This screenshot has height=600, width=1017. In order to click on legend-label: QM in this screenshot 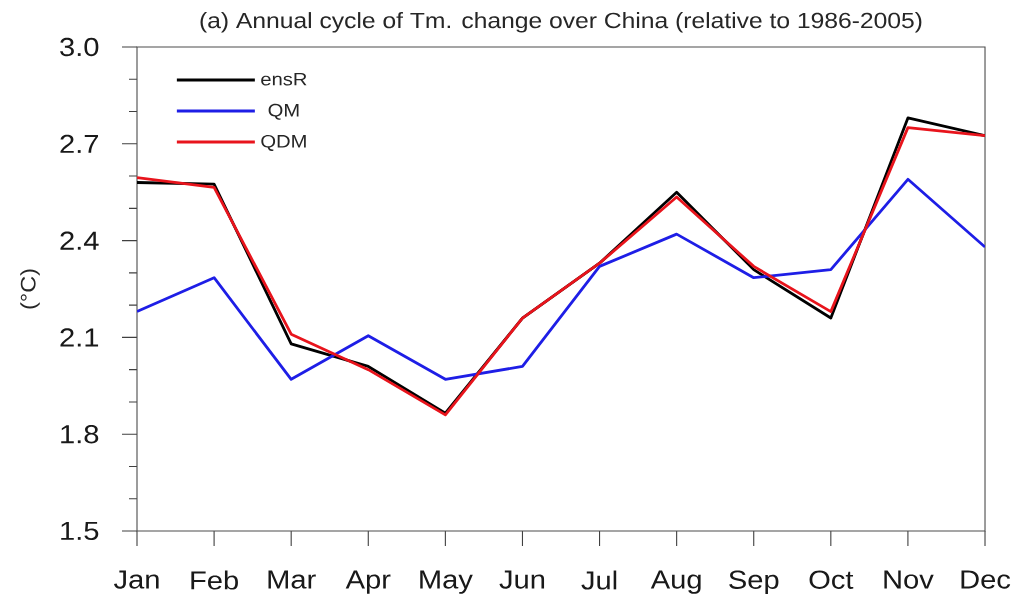, I will do `click(283, 111)`.